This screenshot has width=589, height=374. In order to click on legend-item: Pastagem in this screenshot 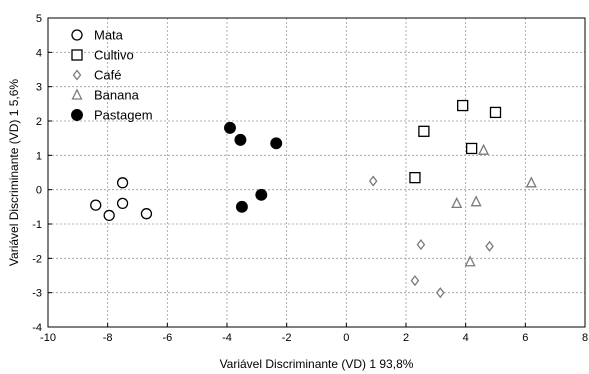, I will do `click(112, 115)`.